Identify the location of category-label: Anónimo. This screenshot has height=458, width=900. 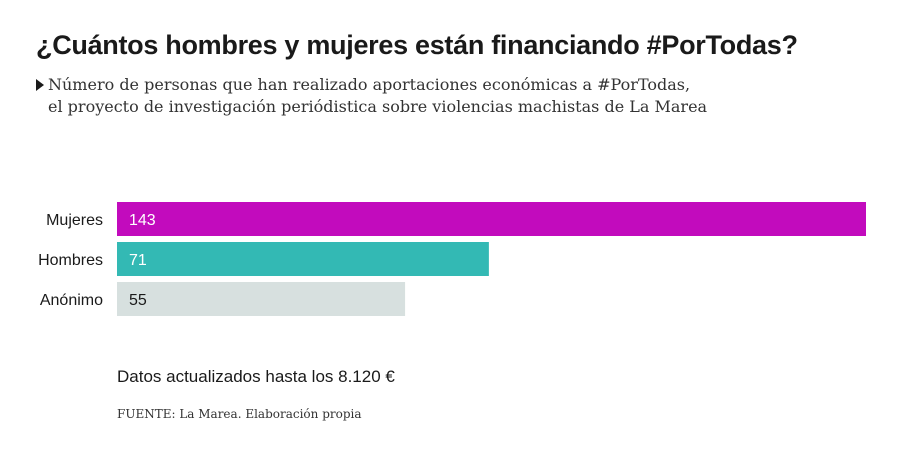
(71, 300).